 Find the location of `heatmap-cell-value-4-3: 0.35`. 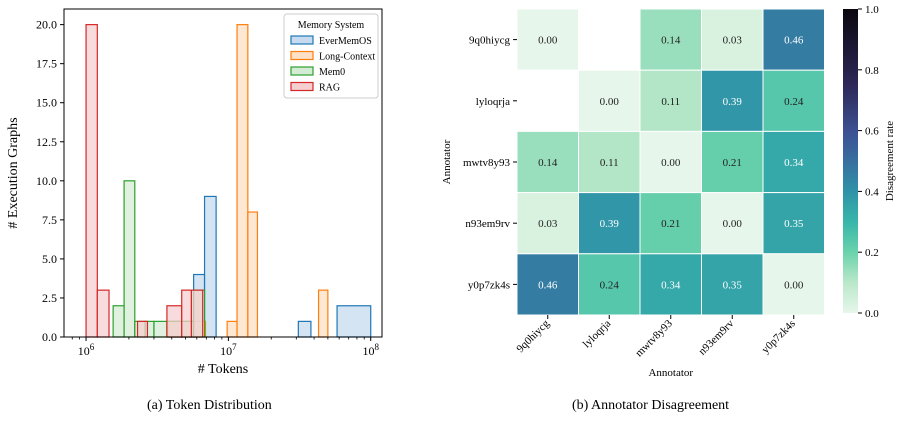

heatmap-cell-value-4-3: 0.35 is located at coordinates (733, 285).